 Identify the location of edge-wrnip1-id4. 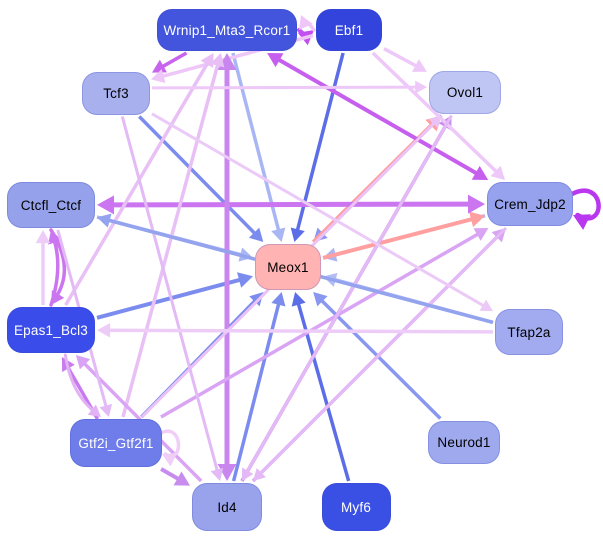
(227, 267).